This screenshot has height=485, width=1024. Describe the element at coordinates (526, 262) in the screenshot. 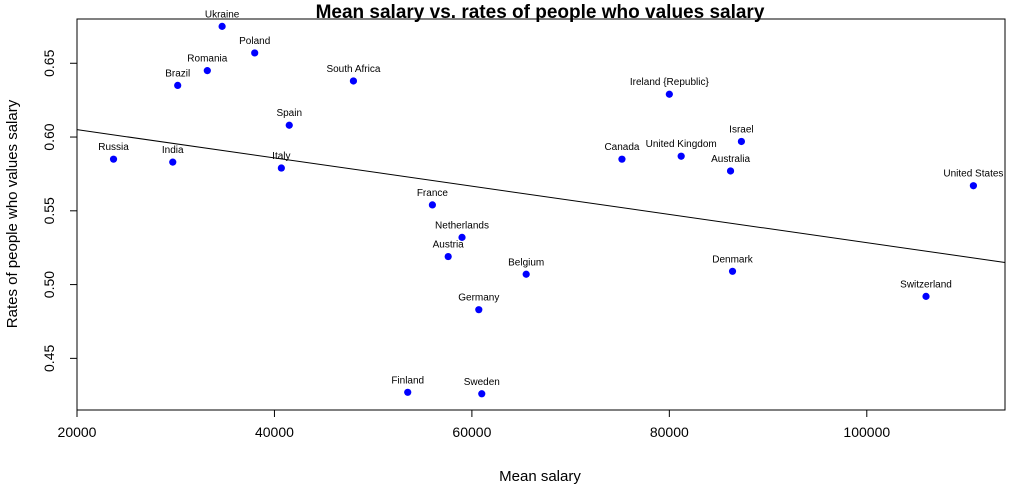

I see `point-label: Belgium` at that location.